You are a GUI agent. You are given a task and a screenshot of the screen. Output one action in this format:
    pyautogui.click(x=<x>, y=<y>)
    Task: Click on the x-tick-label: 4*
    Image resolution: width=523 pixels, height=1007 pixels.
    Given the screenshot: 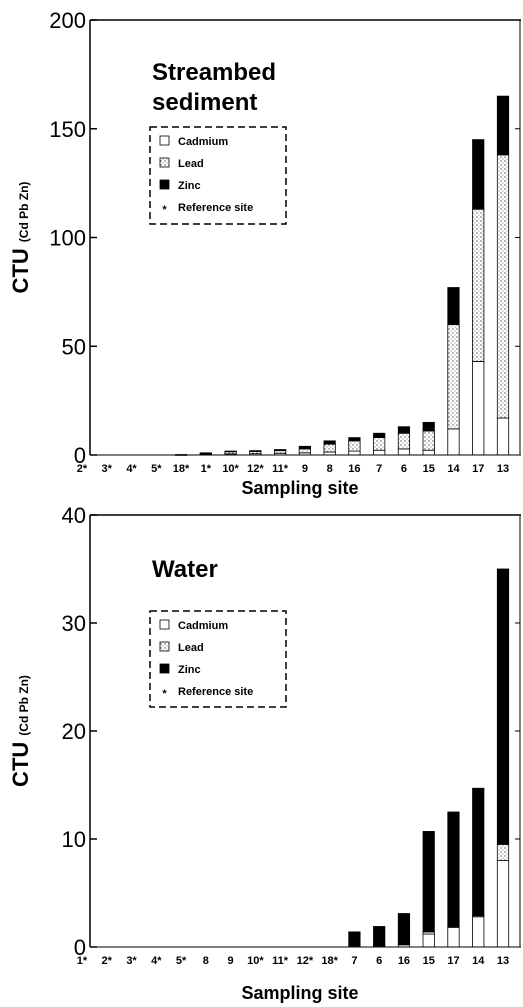 What is the action you would take?
    pyautogui.click(x=156, y=961)
    